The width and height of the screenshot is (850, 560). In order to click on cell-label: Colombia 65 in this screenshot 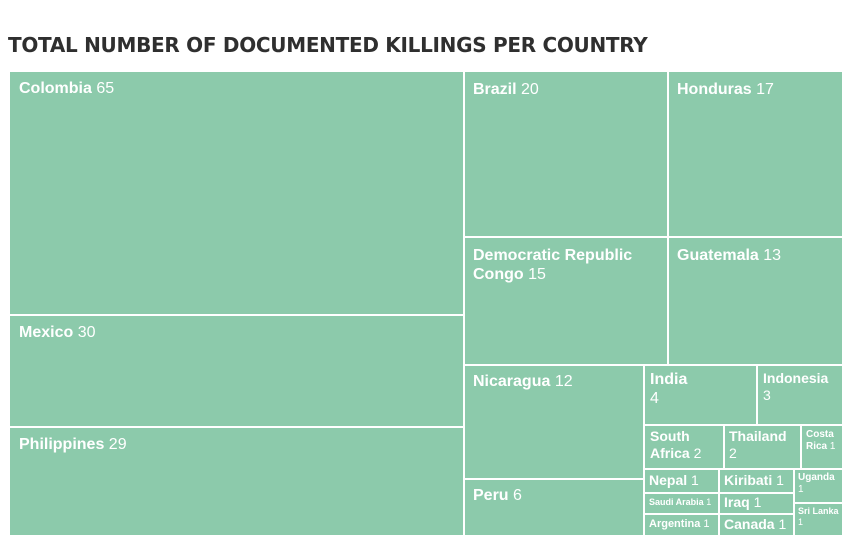, I will do `click(239, 88)`.